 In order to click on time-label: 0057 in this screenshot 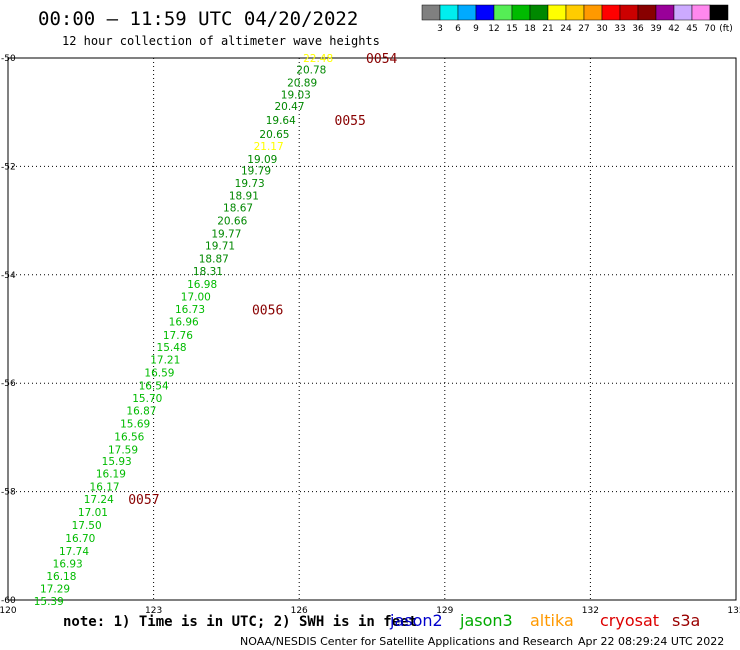, I will do `click(143, 500)`.